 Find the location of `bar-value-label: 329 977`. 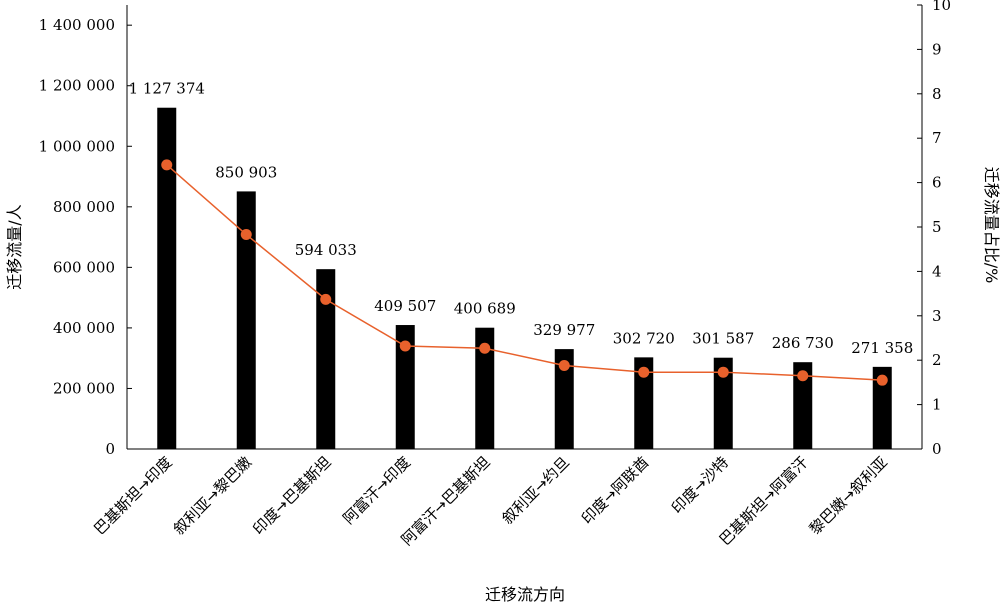

bar-value-label: 329 977 is located at coordinates (564, 330).